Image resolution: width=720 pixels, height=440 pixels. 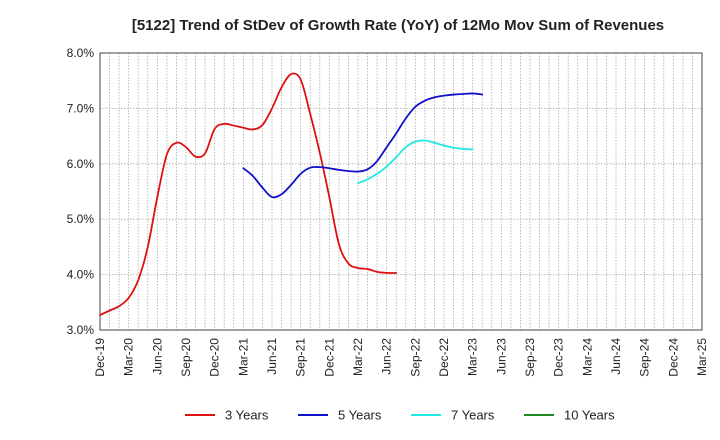 What do you see at coordinates (501, 356) in the screenshot?
I see `x-tick-label: Jun-23` at bounding box center [501, 356].